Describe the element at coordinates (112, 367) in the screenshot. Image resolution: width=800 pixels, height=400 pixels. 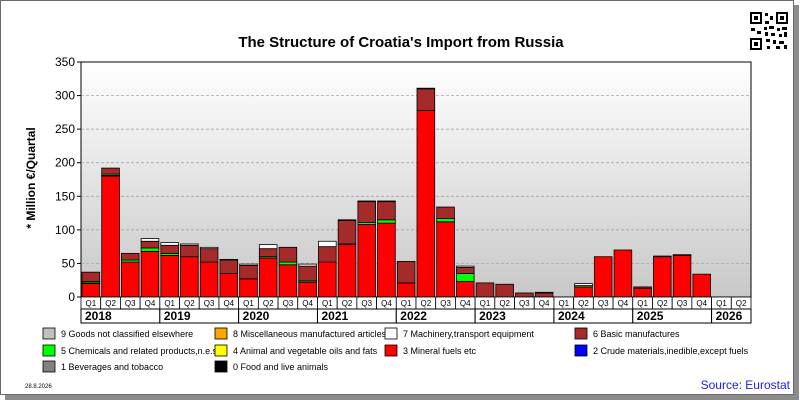
I see `legend-label: 1 Beverages and tobacco` at that location.